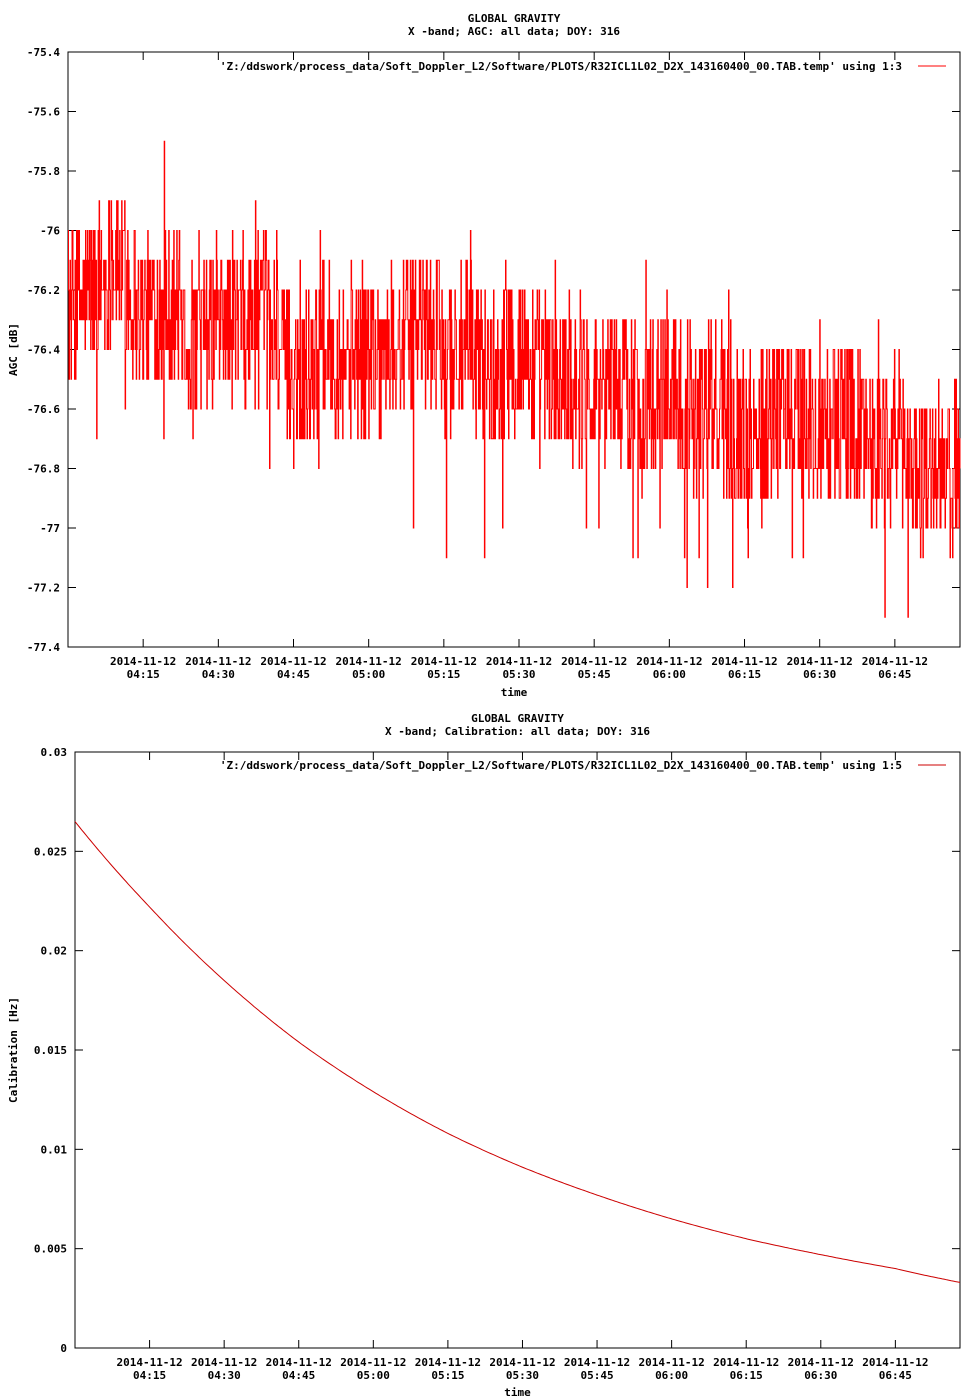 This screenshot has width=980, height=1400. I want to click on y-tick-label: -76.8, so click(43, 469).